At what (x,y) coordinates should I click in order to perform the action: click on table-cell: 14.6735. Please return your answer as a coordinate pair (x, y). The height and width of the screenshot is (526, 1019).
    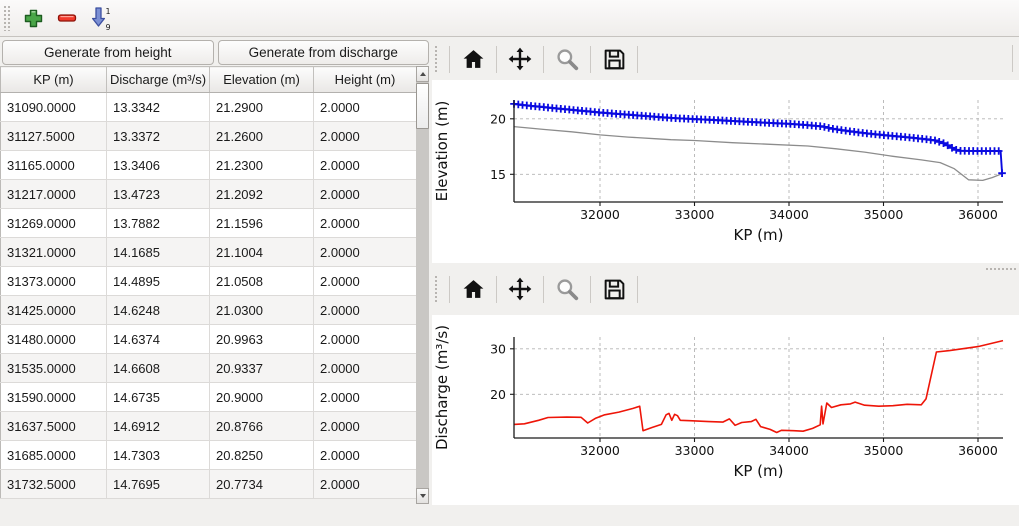
    Looking at the image, I should click on (158, 397).